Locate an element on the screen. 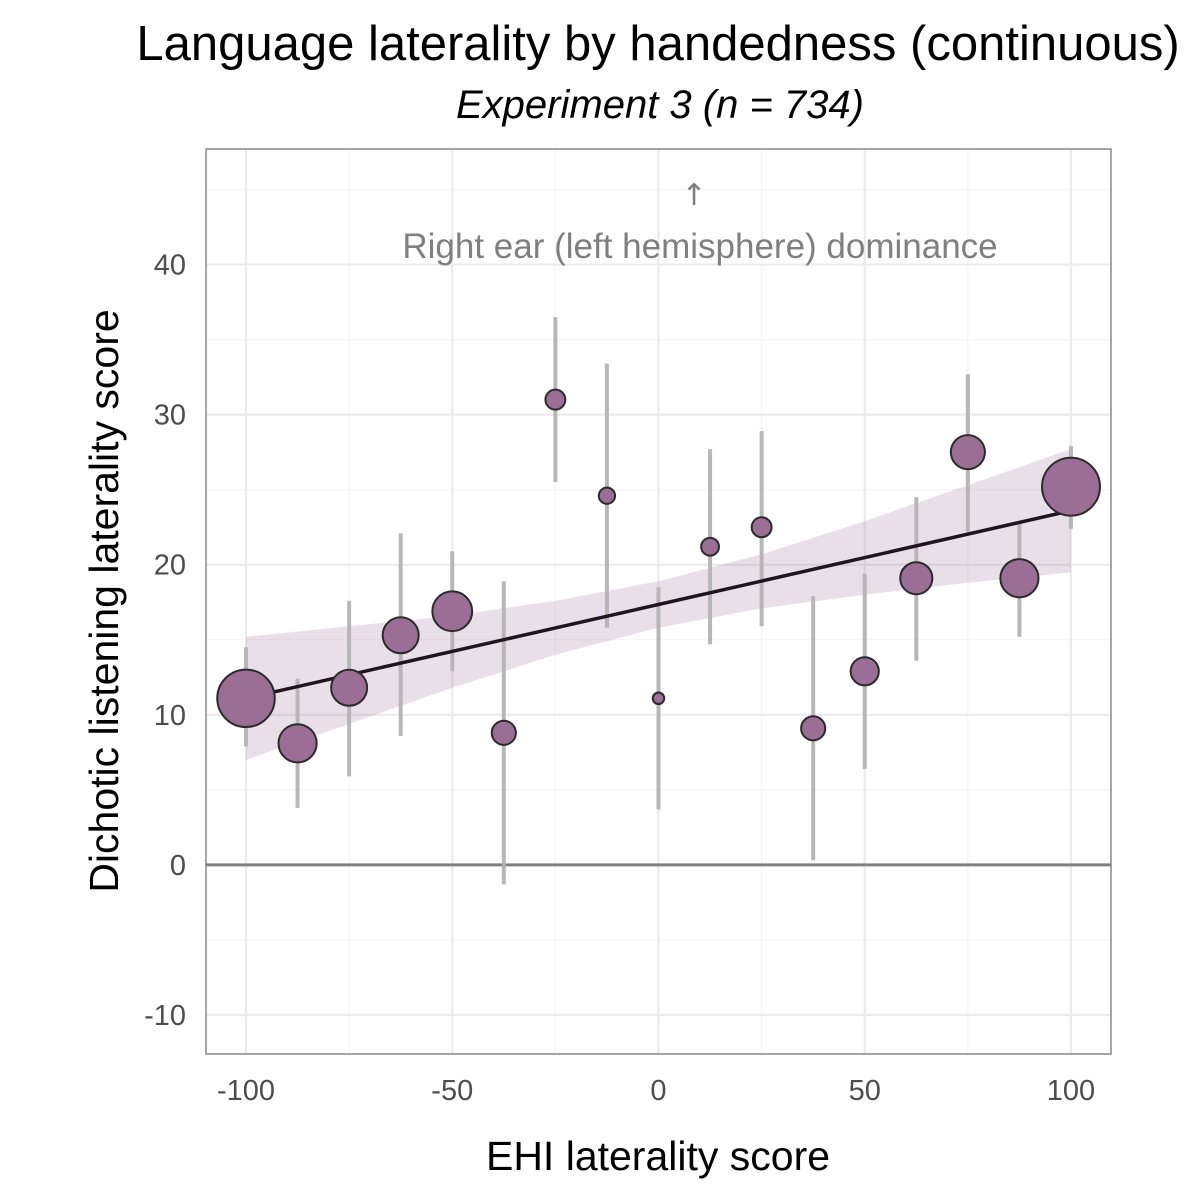  regression-line is located at coordinates (658, 604).